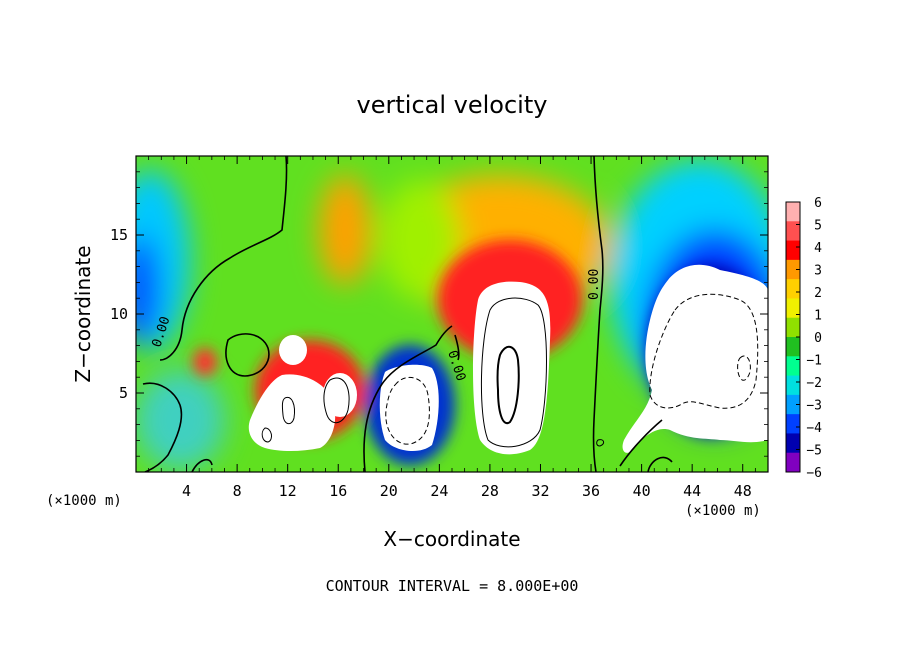 The width and height of the screenshot is (904, 654). What do you see at coordinates (818, 338) in the screenshot?
I see `colorbar-label: 0` at bounding box center [818, 338].